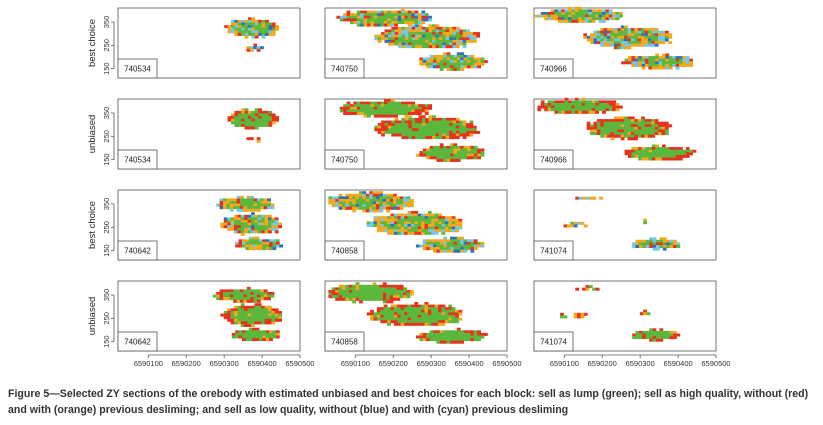 The image size is (823, 425). What do you see at coordinates (468, 363) in the screenshot?
I see `x-tick-label: 6590400` at bounding box center [468, 363].